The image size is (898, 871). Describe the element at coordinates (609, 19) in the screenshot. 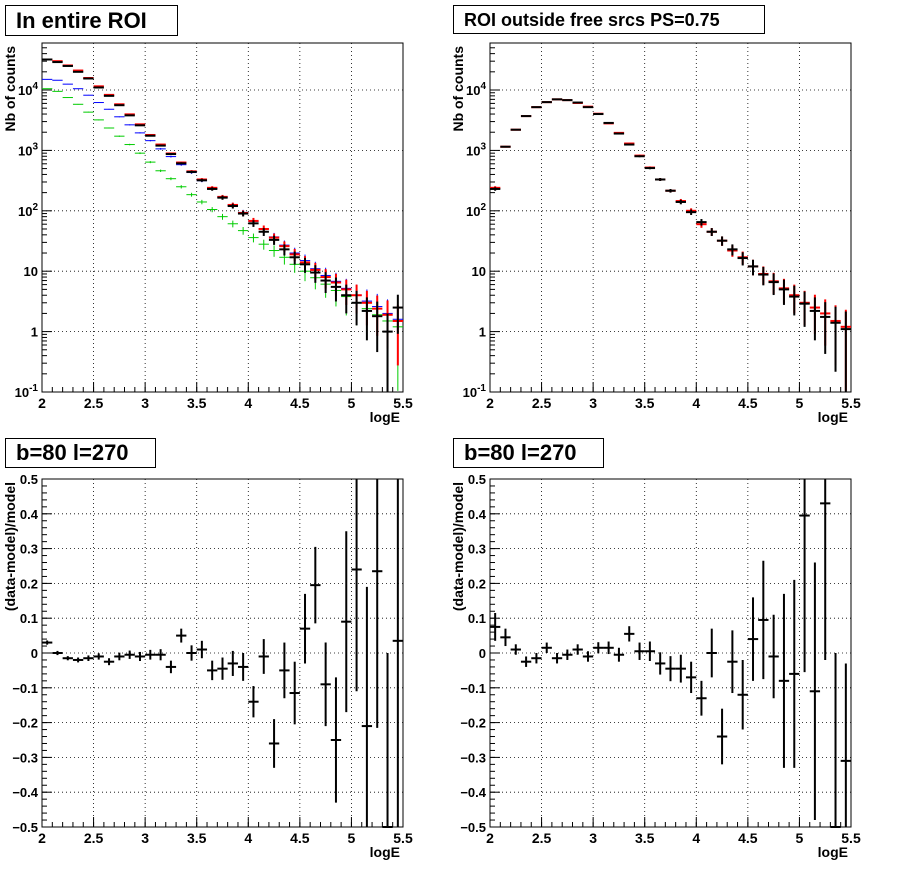

I see `panel-title-roi-outside: ROI outside free srcs PS=0.75` at that location.